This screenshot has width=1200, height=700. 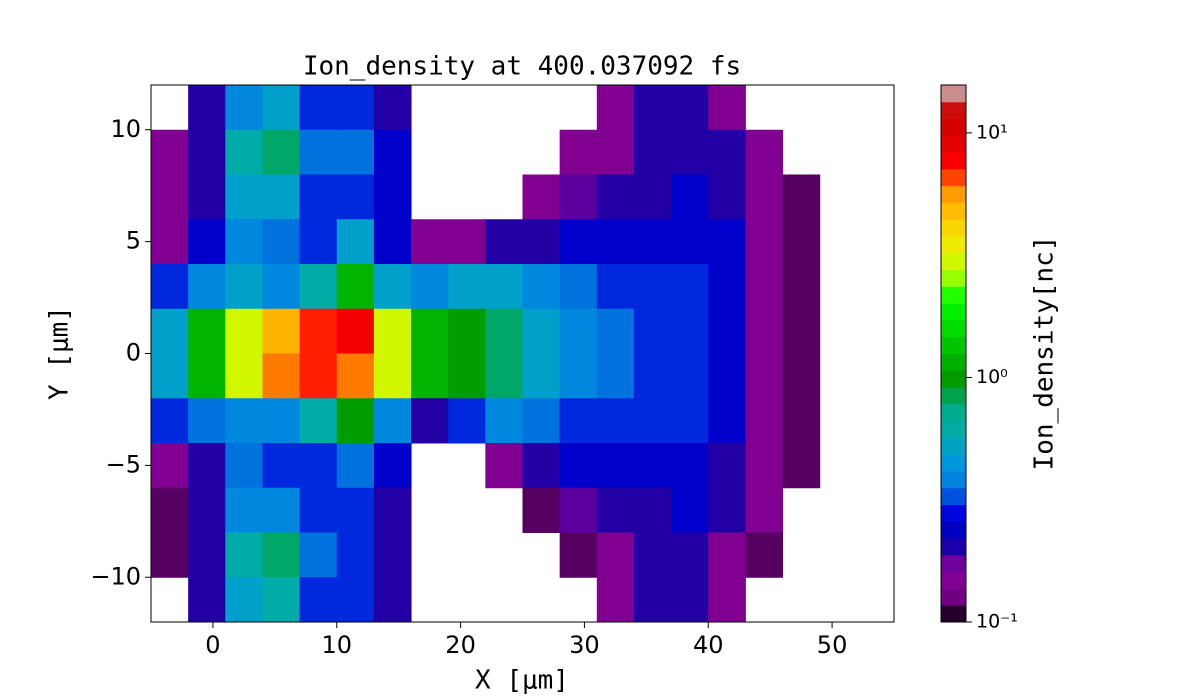 What do you see at coordinates (992, 377) in the screenshot?
I see `colorbar-tick-label: 10⁰` at bounding box center [992, 377].